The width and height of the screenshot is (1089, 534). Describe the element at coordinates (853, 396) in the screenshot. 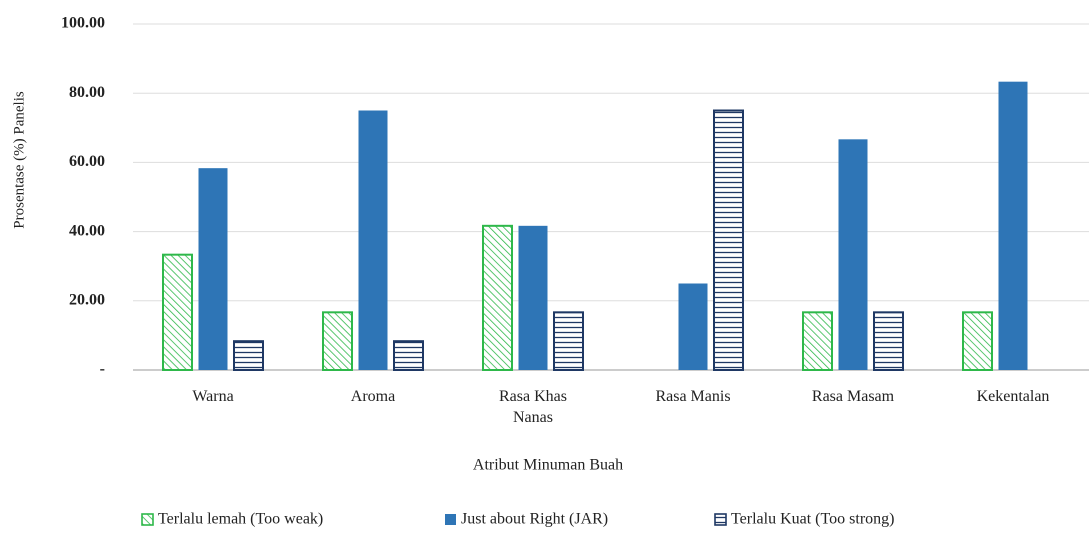

I see `x-tick-label: Rasa Masam` at that location.